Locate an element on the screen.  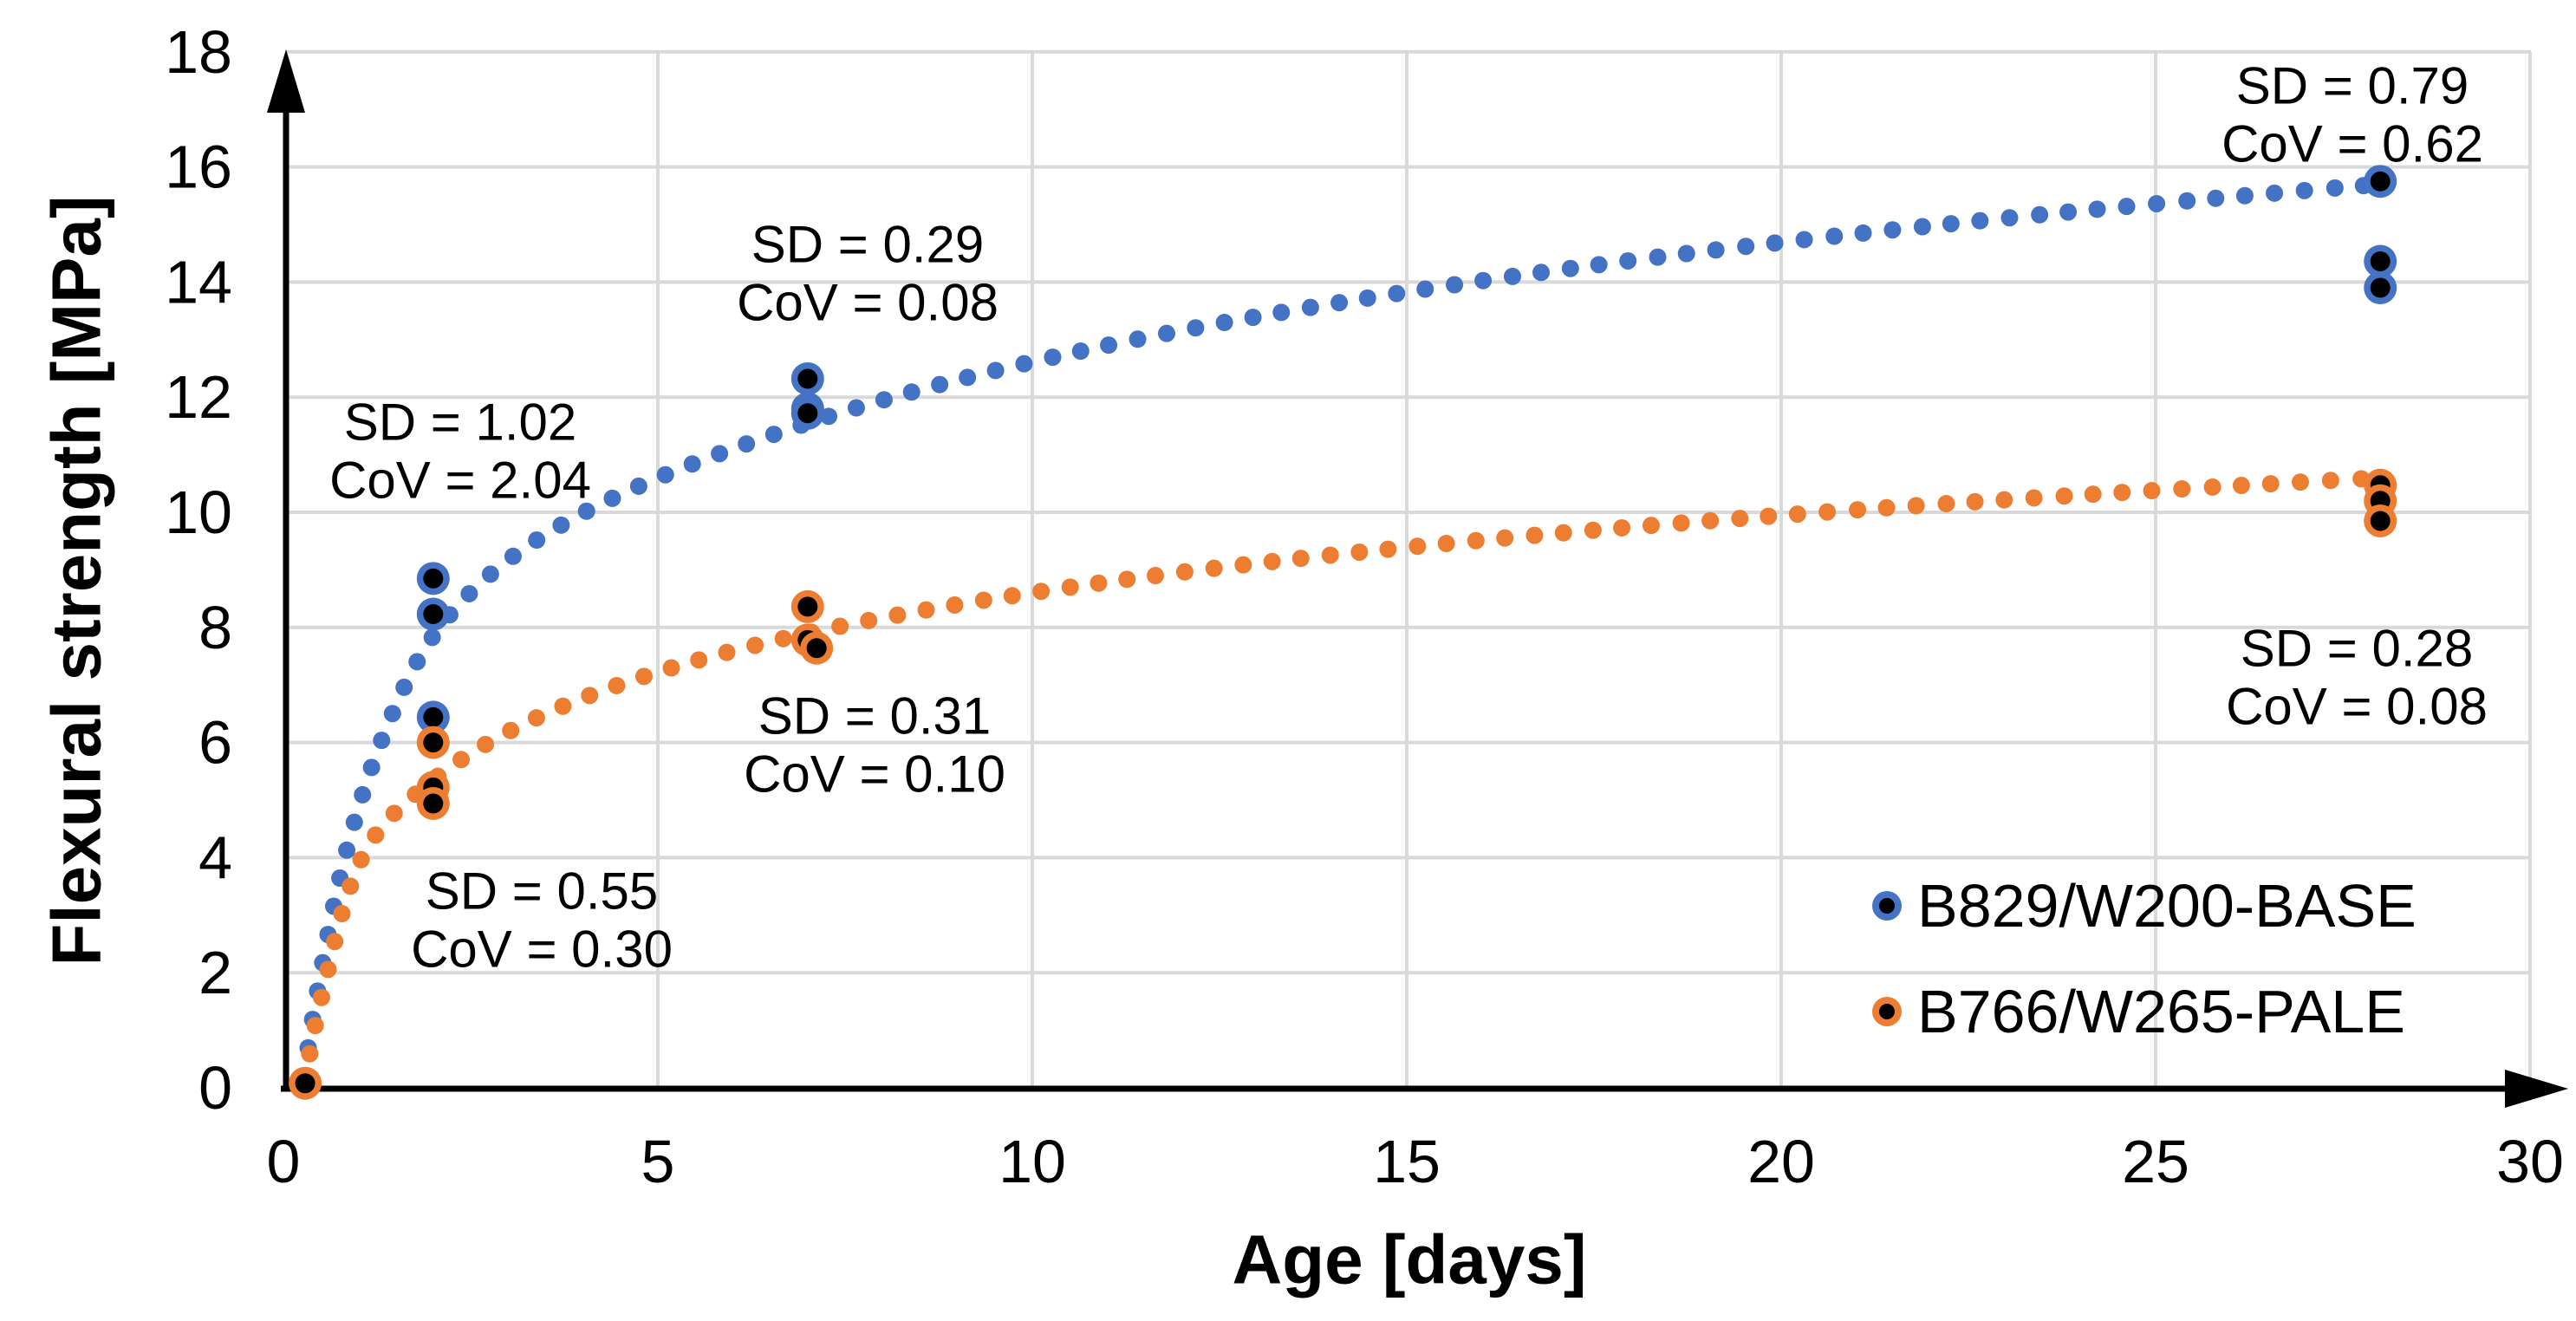
x-tick-label: 30 is located at coordinates (2530, 1161).